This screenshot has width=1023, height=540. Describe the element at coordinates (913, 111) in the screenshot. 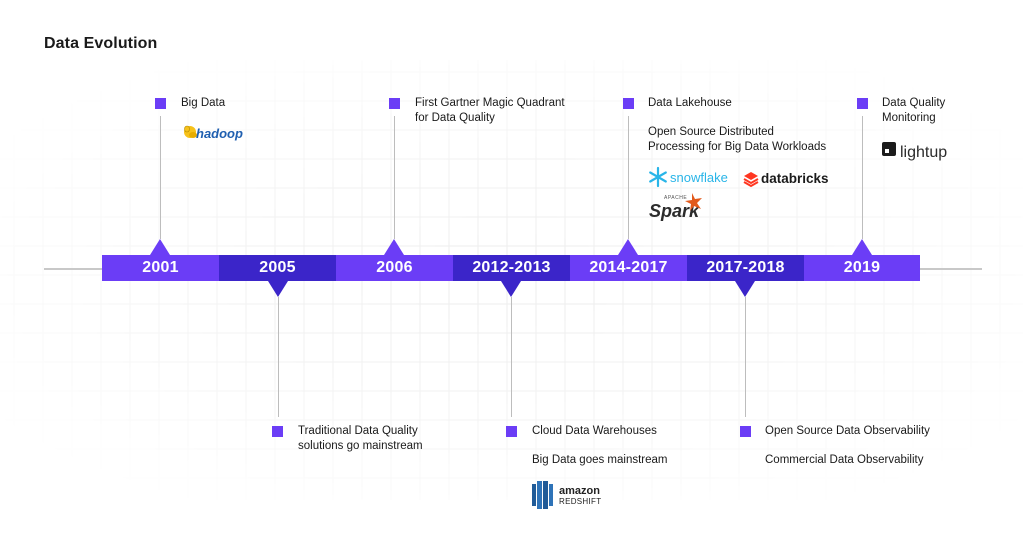

I see `event-label-2019: Data Quality Monitoring` at that location.